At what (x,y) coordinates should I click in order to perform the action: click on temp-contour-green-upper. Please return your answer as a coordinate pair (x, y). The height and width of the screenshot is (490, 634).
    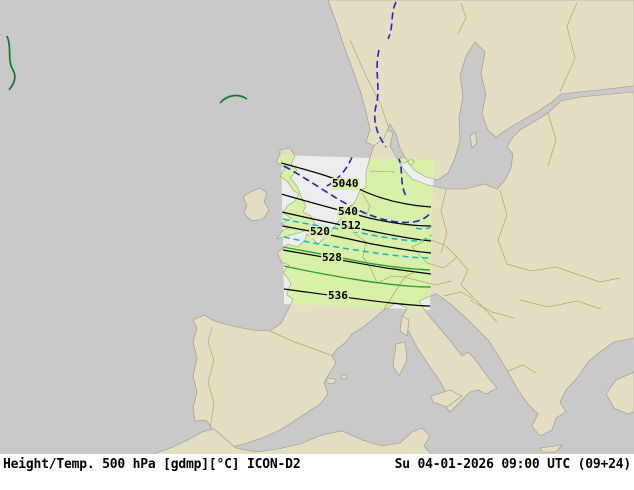
    Looking at the image, I should click on (356, 258).